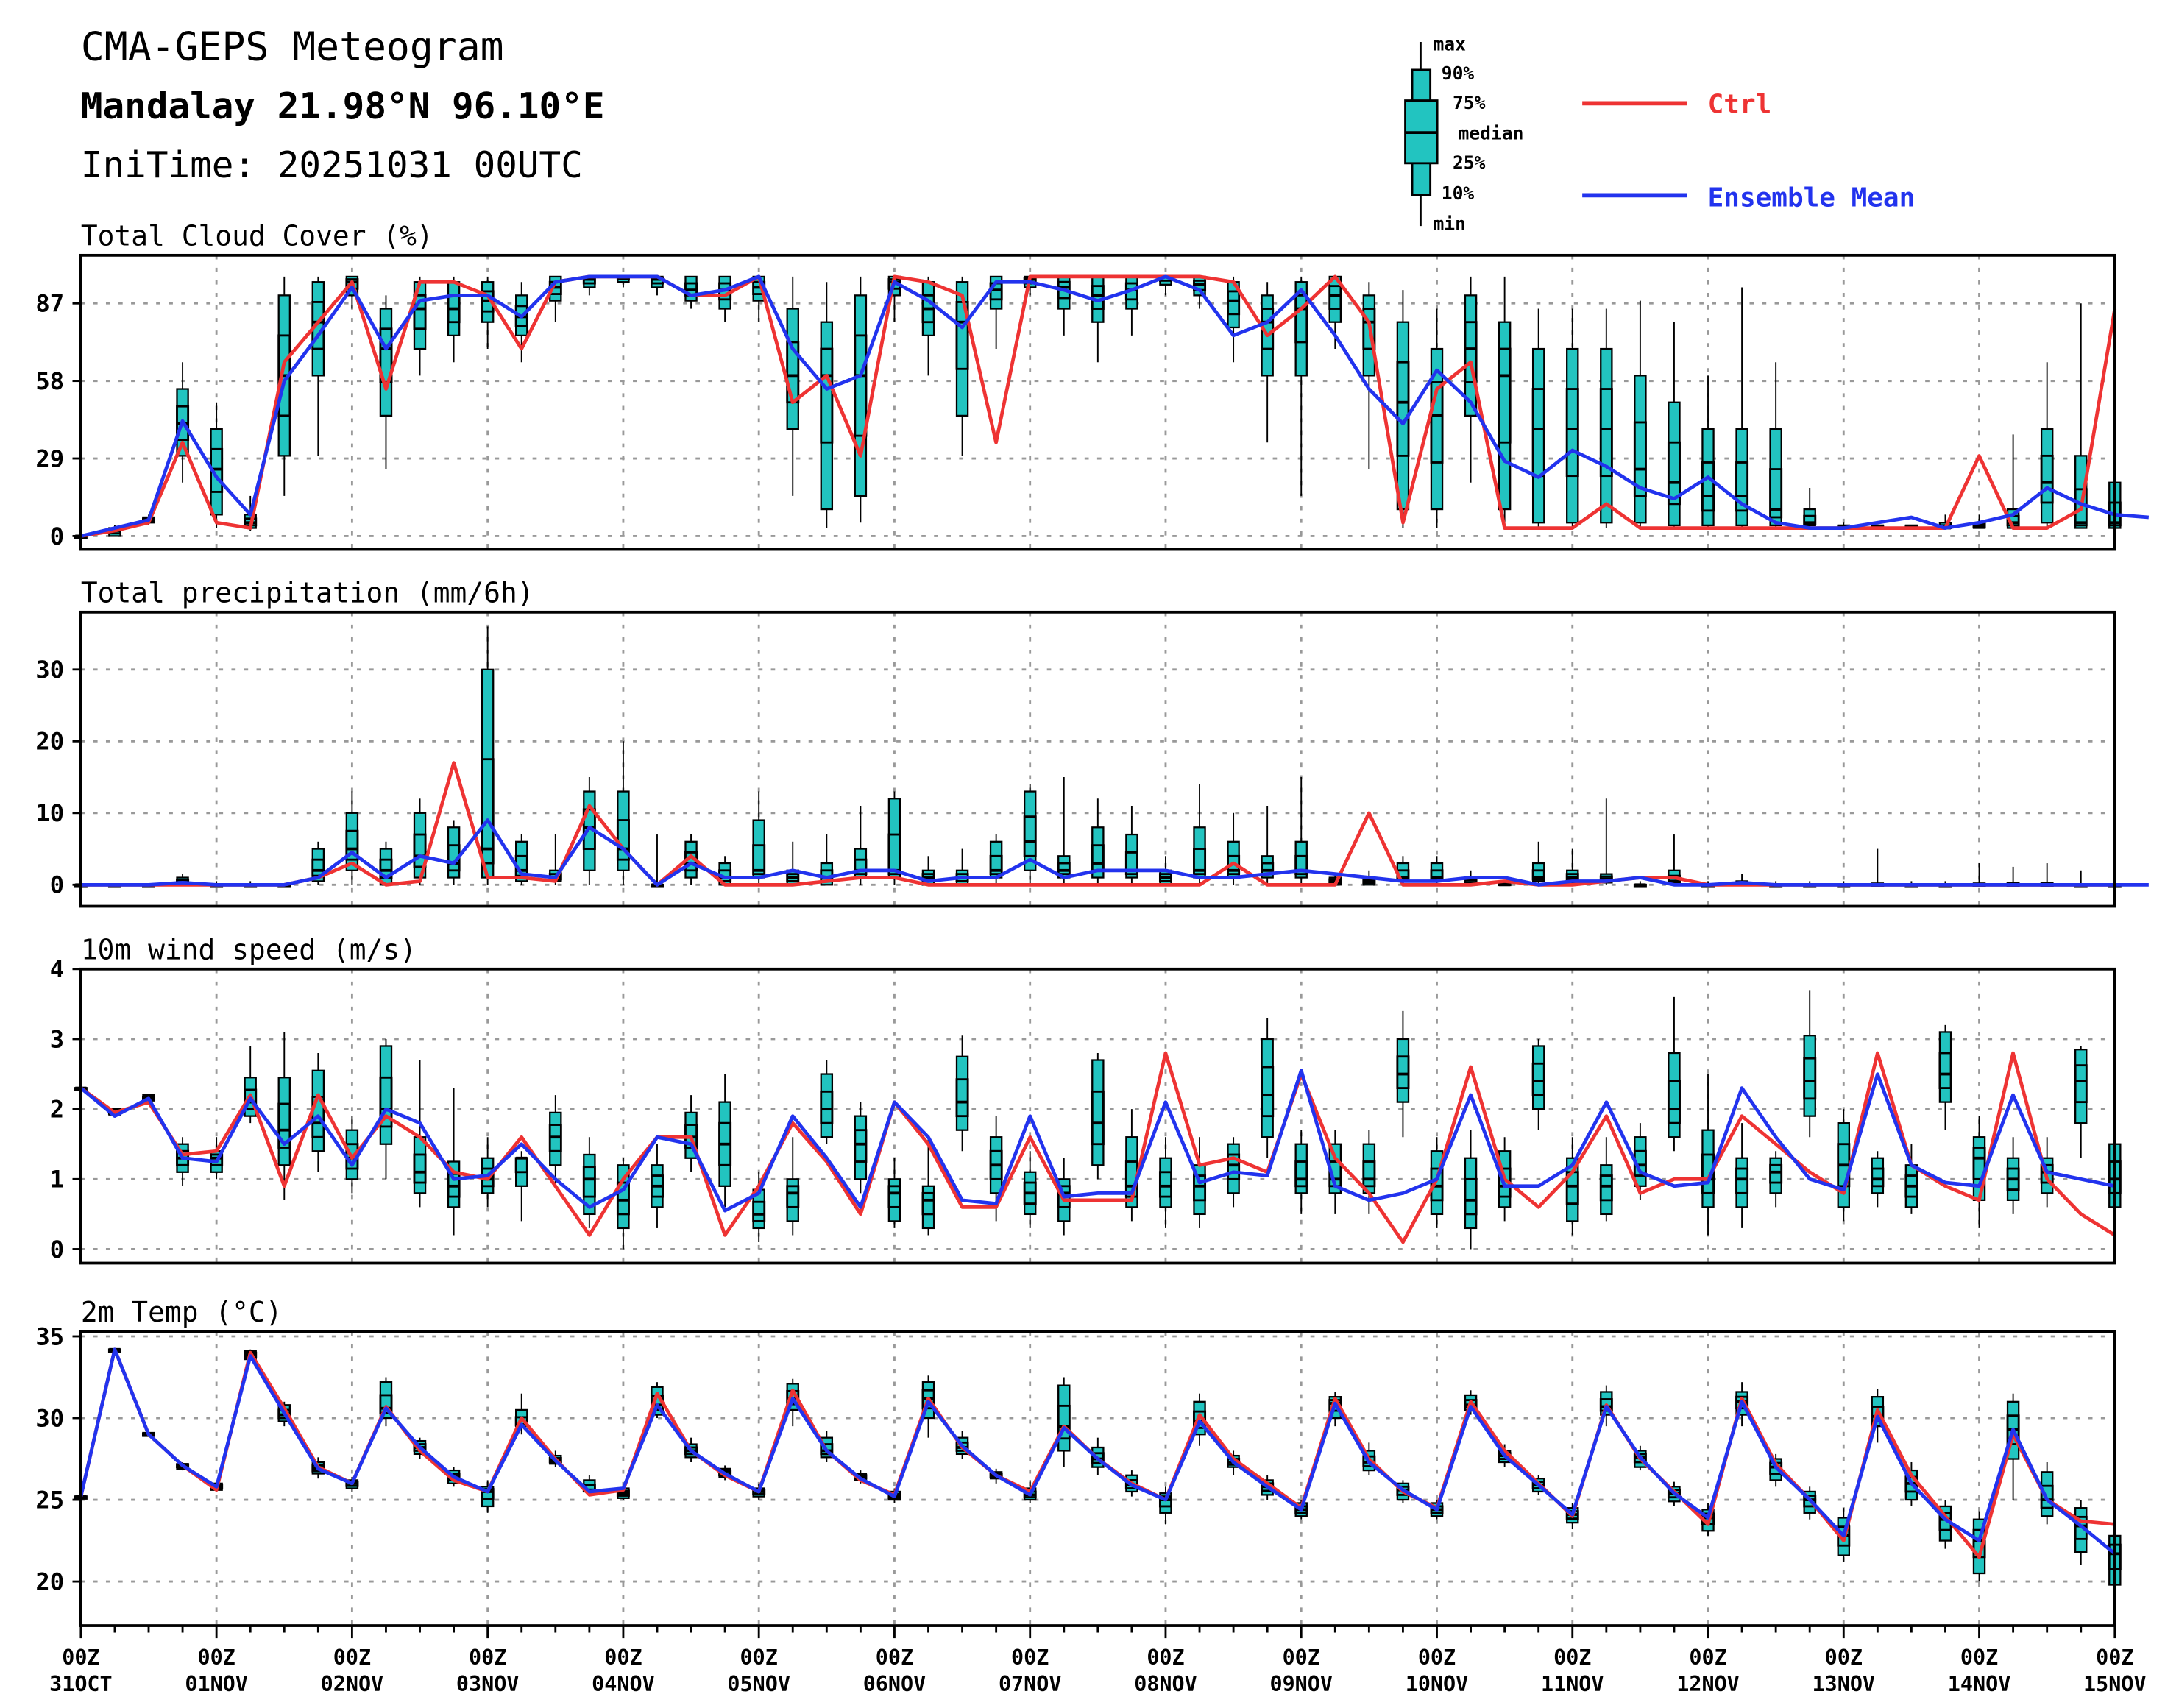  Describe the element at coordinates (1437, 1684) in the screenshot. I see `x-tick-label-date: 10NOV` at that location.